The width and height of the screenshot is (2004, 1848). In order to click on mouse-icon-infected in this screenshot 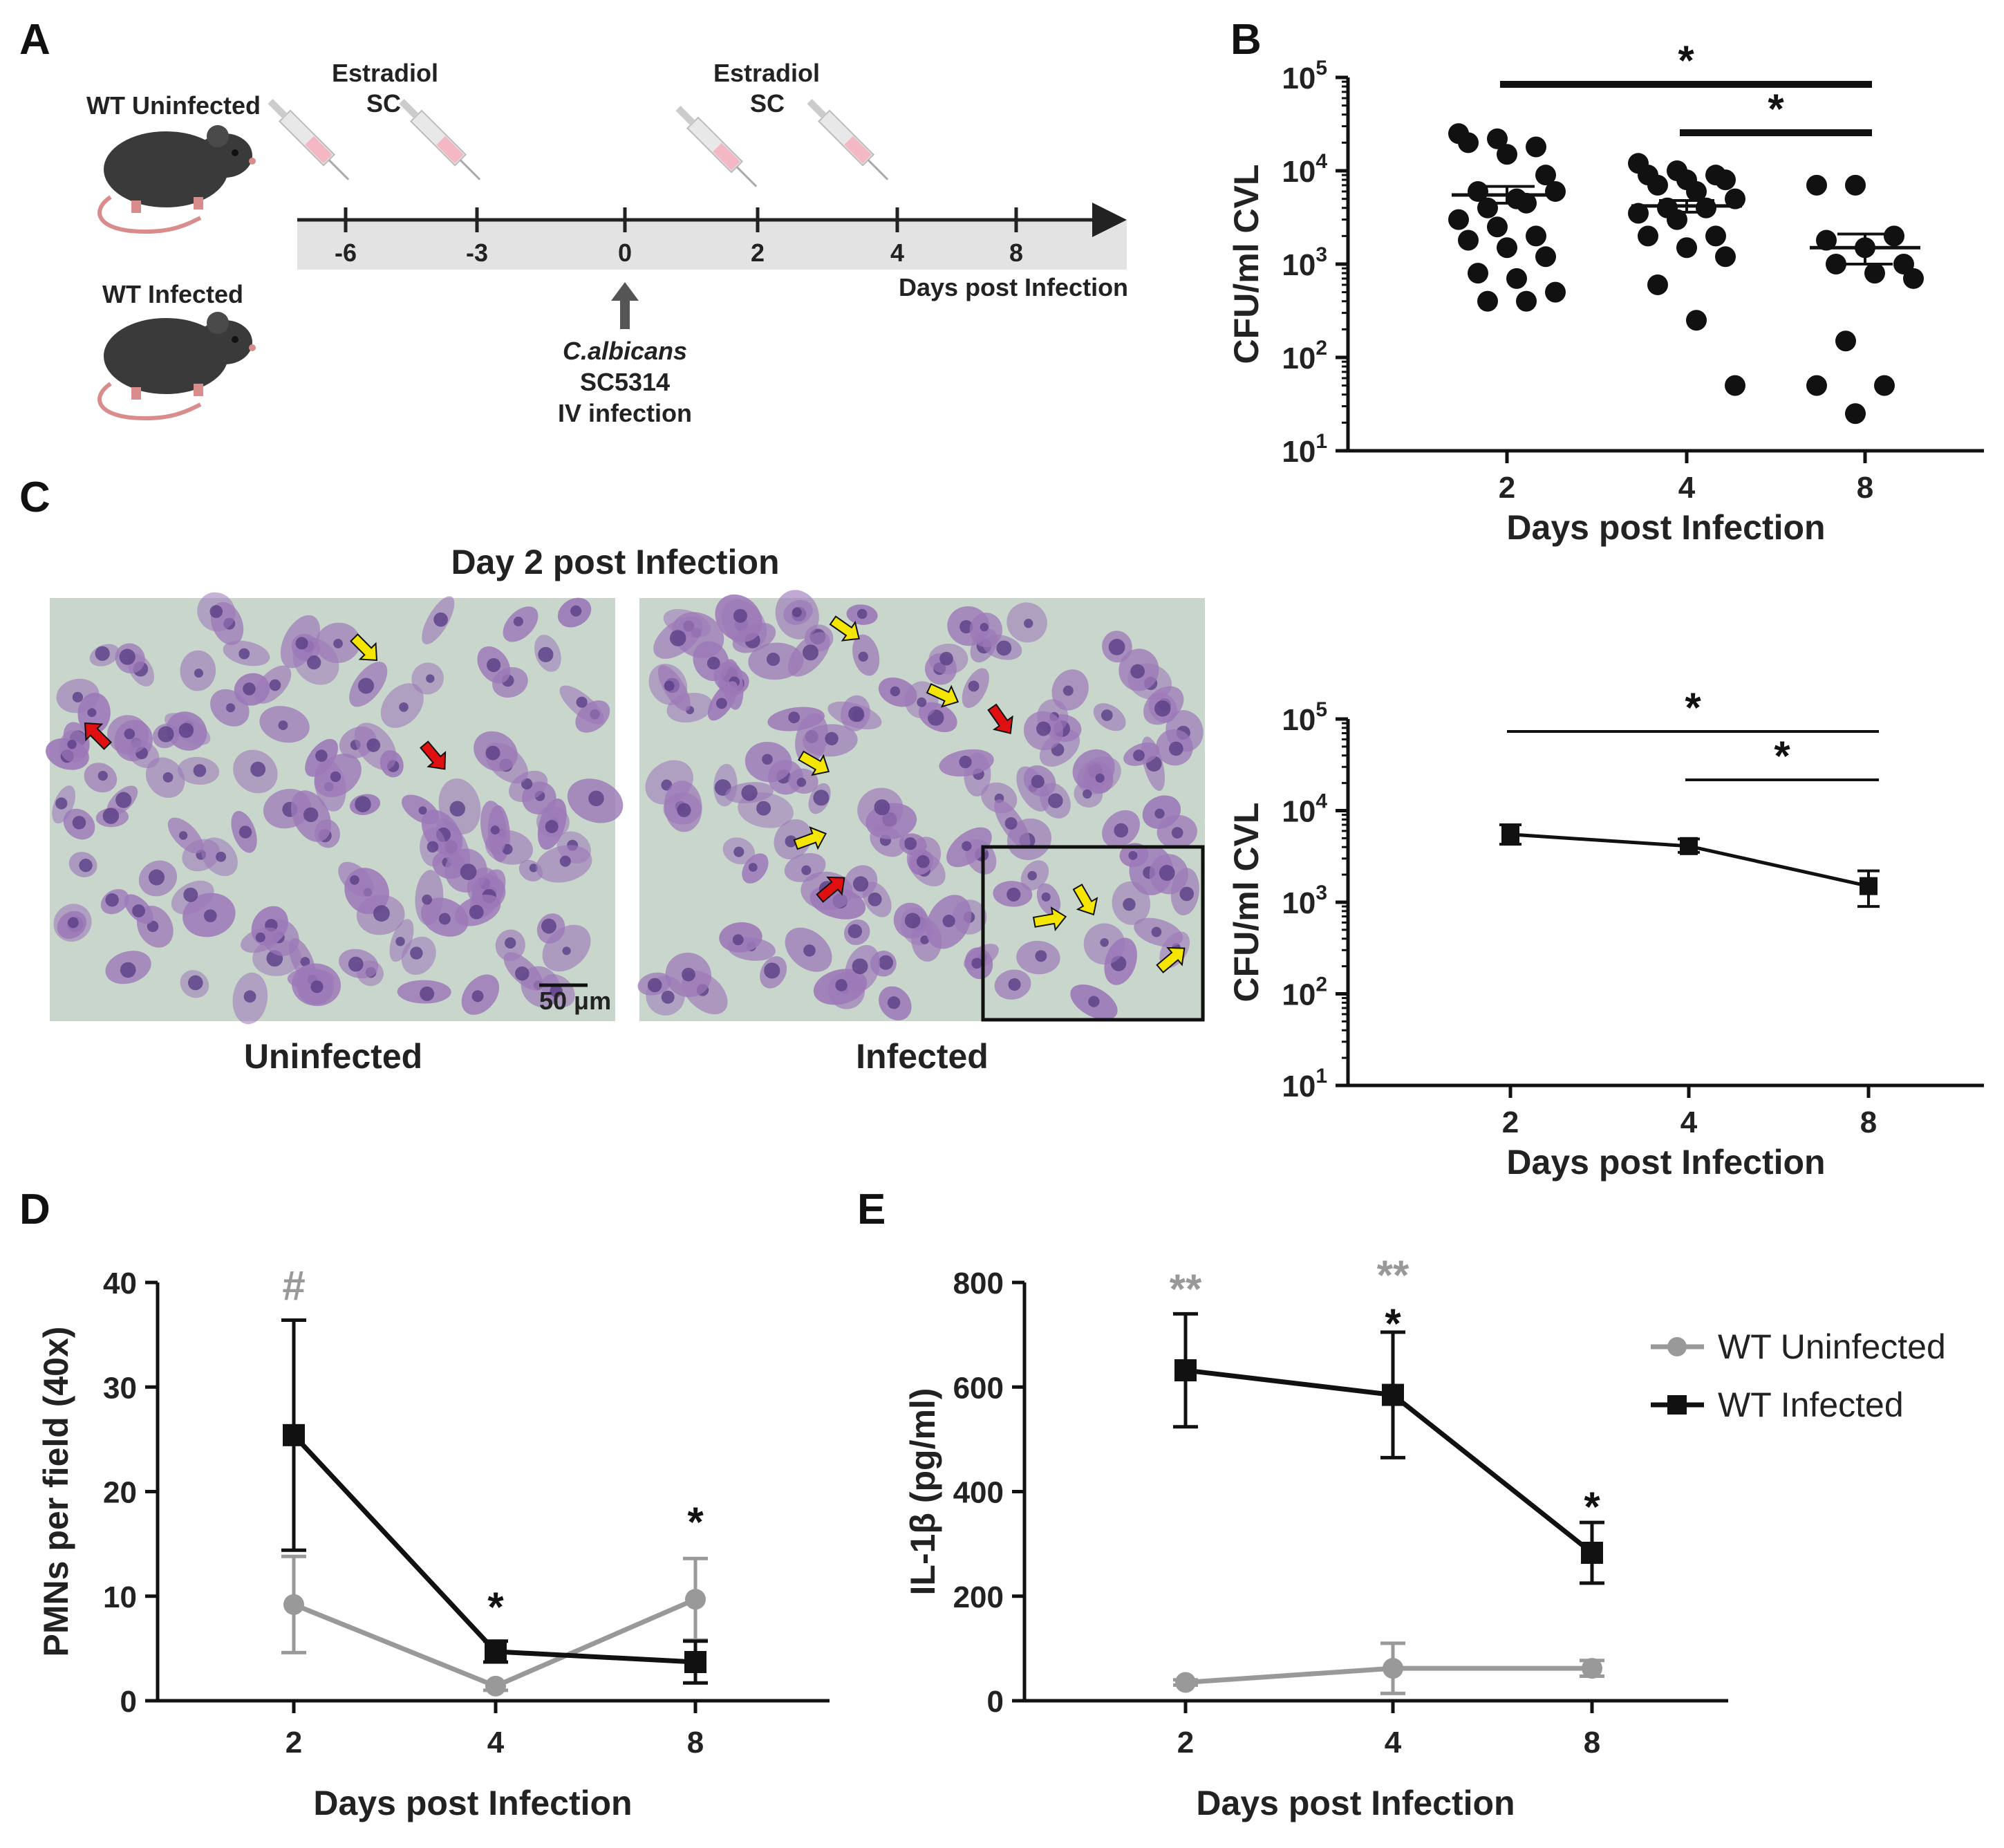, I will do `click(176, 366)`.